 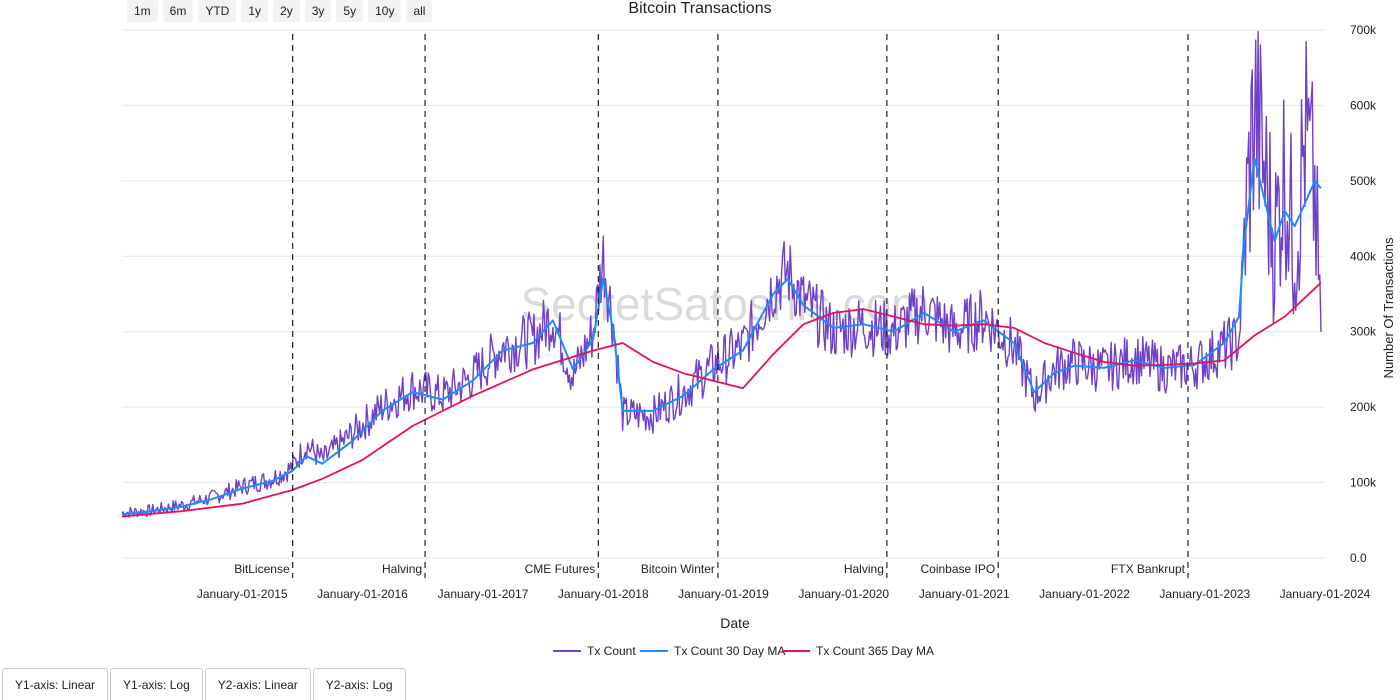 What do you see at coordinates (359, 684) in the screenshot?
I see `axis-scale-button-4: Y2-axis: Log` at bounding box center [359, 684].